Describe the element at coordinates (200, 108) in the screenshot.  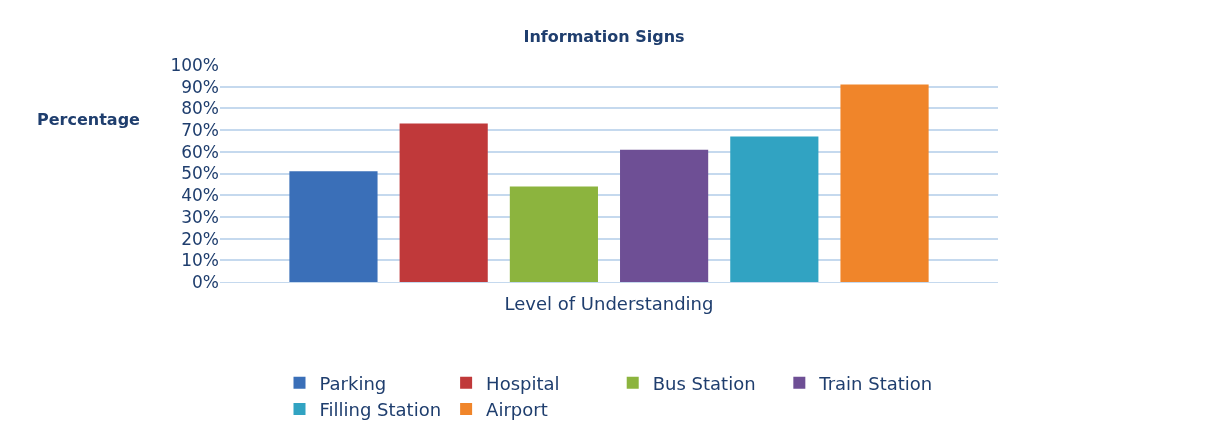
I see `y-tick-label: 80%` at that location.